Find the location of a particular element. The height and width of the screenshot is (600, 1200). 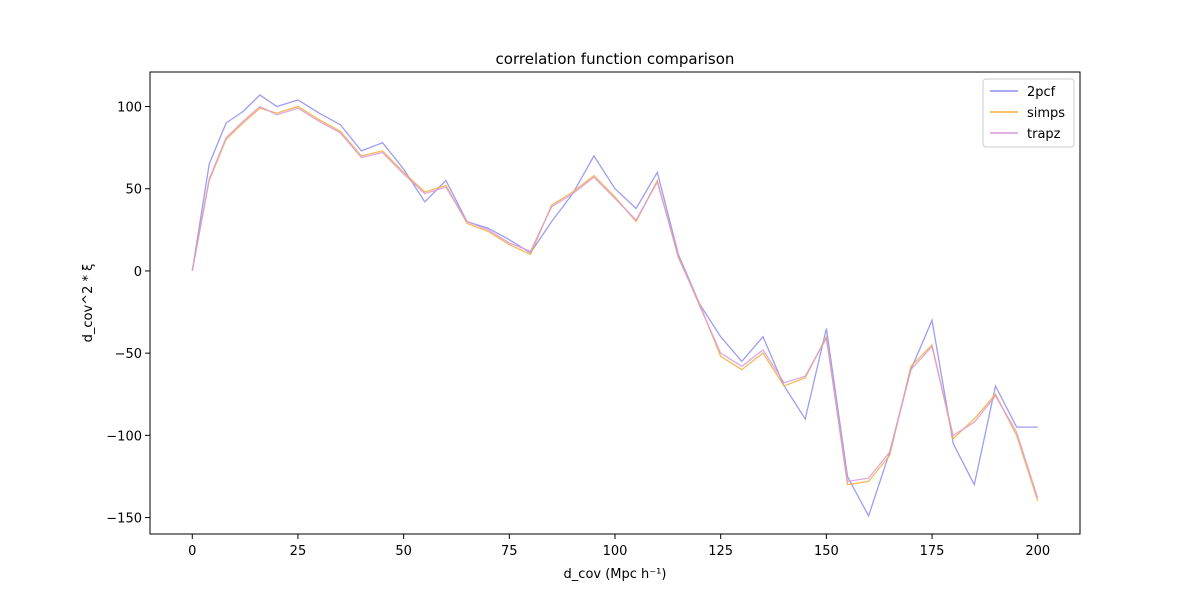

x-tick-label: 50 is located at coordinates (403, 551).